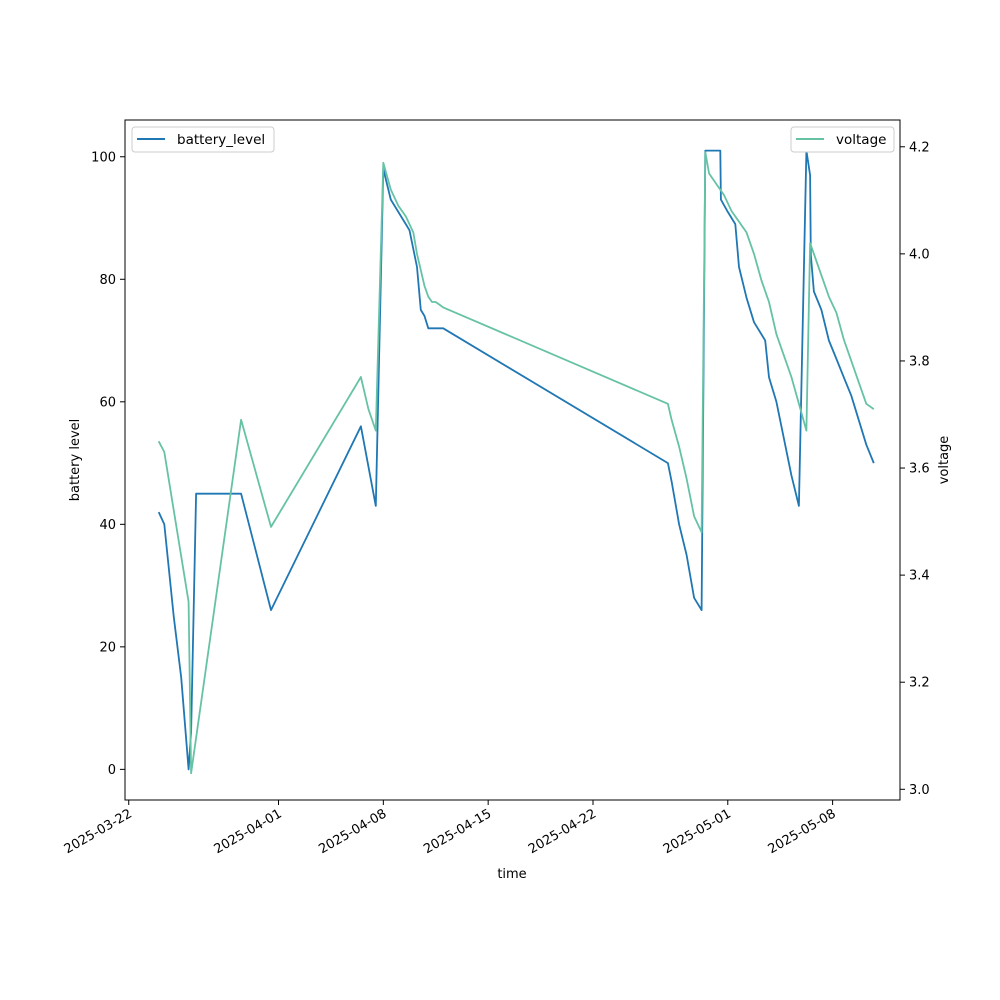 Image resolution: width=1000 pixels, height=1000 pixels. What do you see at coordinates (221, 140) in the screenshot?
I see `legend-label-battery-level: battery_level` at bounding box center [221, 140].